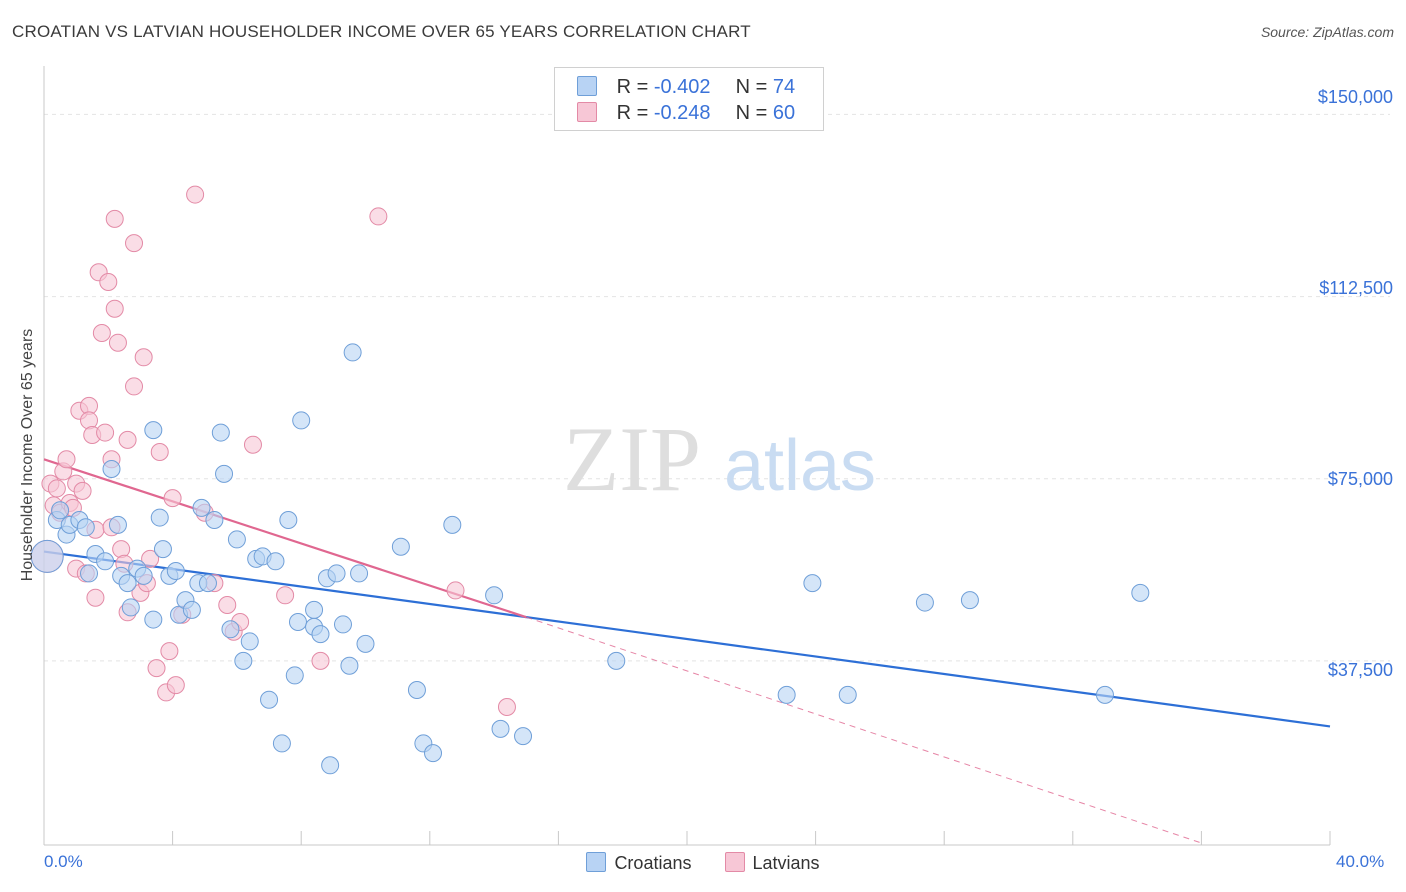 Image resolution: width=1406 pixels, height=892 pixels. Describe the element at coordinates (632, 87) in the screenshot. I see `croatians-r-label: R =` at that location.